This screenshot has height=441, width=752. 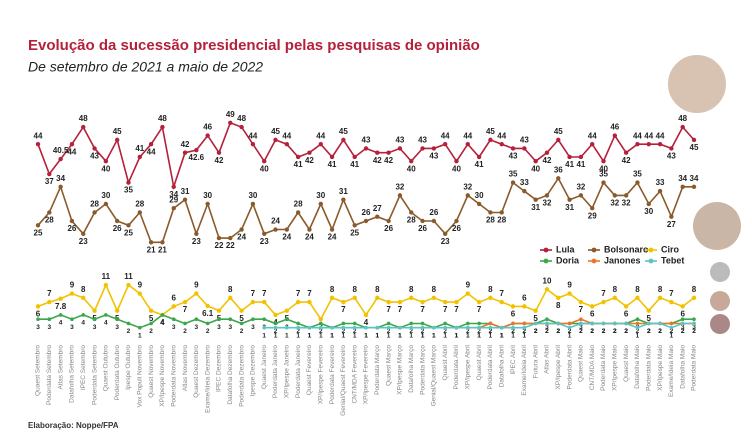 I want to click on x-tick-label: CNT/MDA Maio, so click(x=592, y=368).